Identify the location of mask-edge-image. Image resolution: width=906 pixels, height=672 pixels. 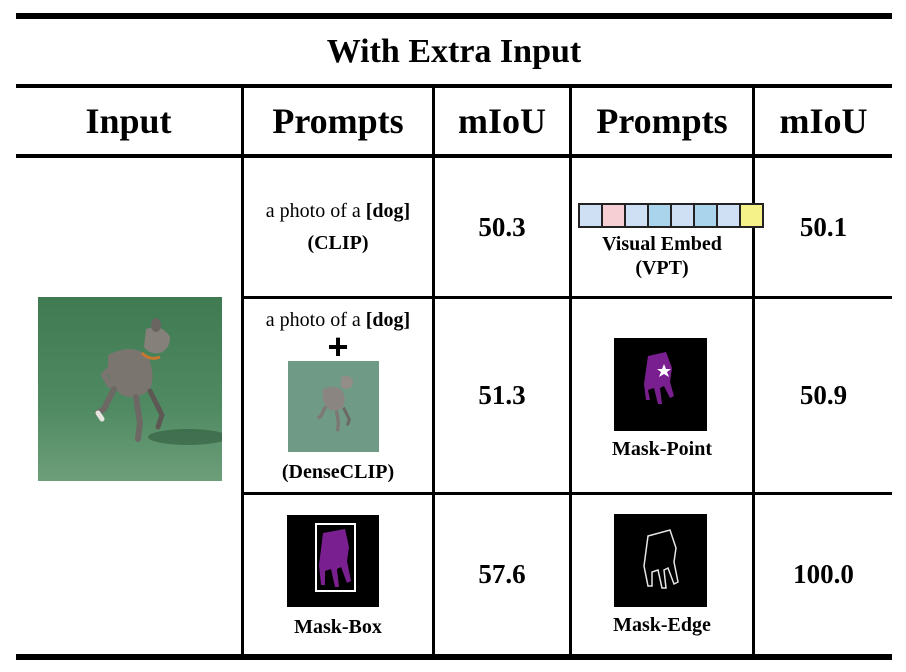
(660, 560).